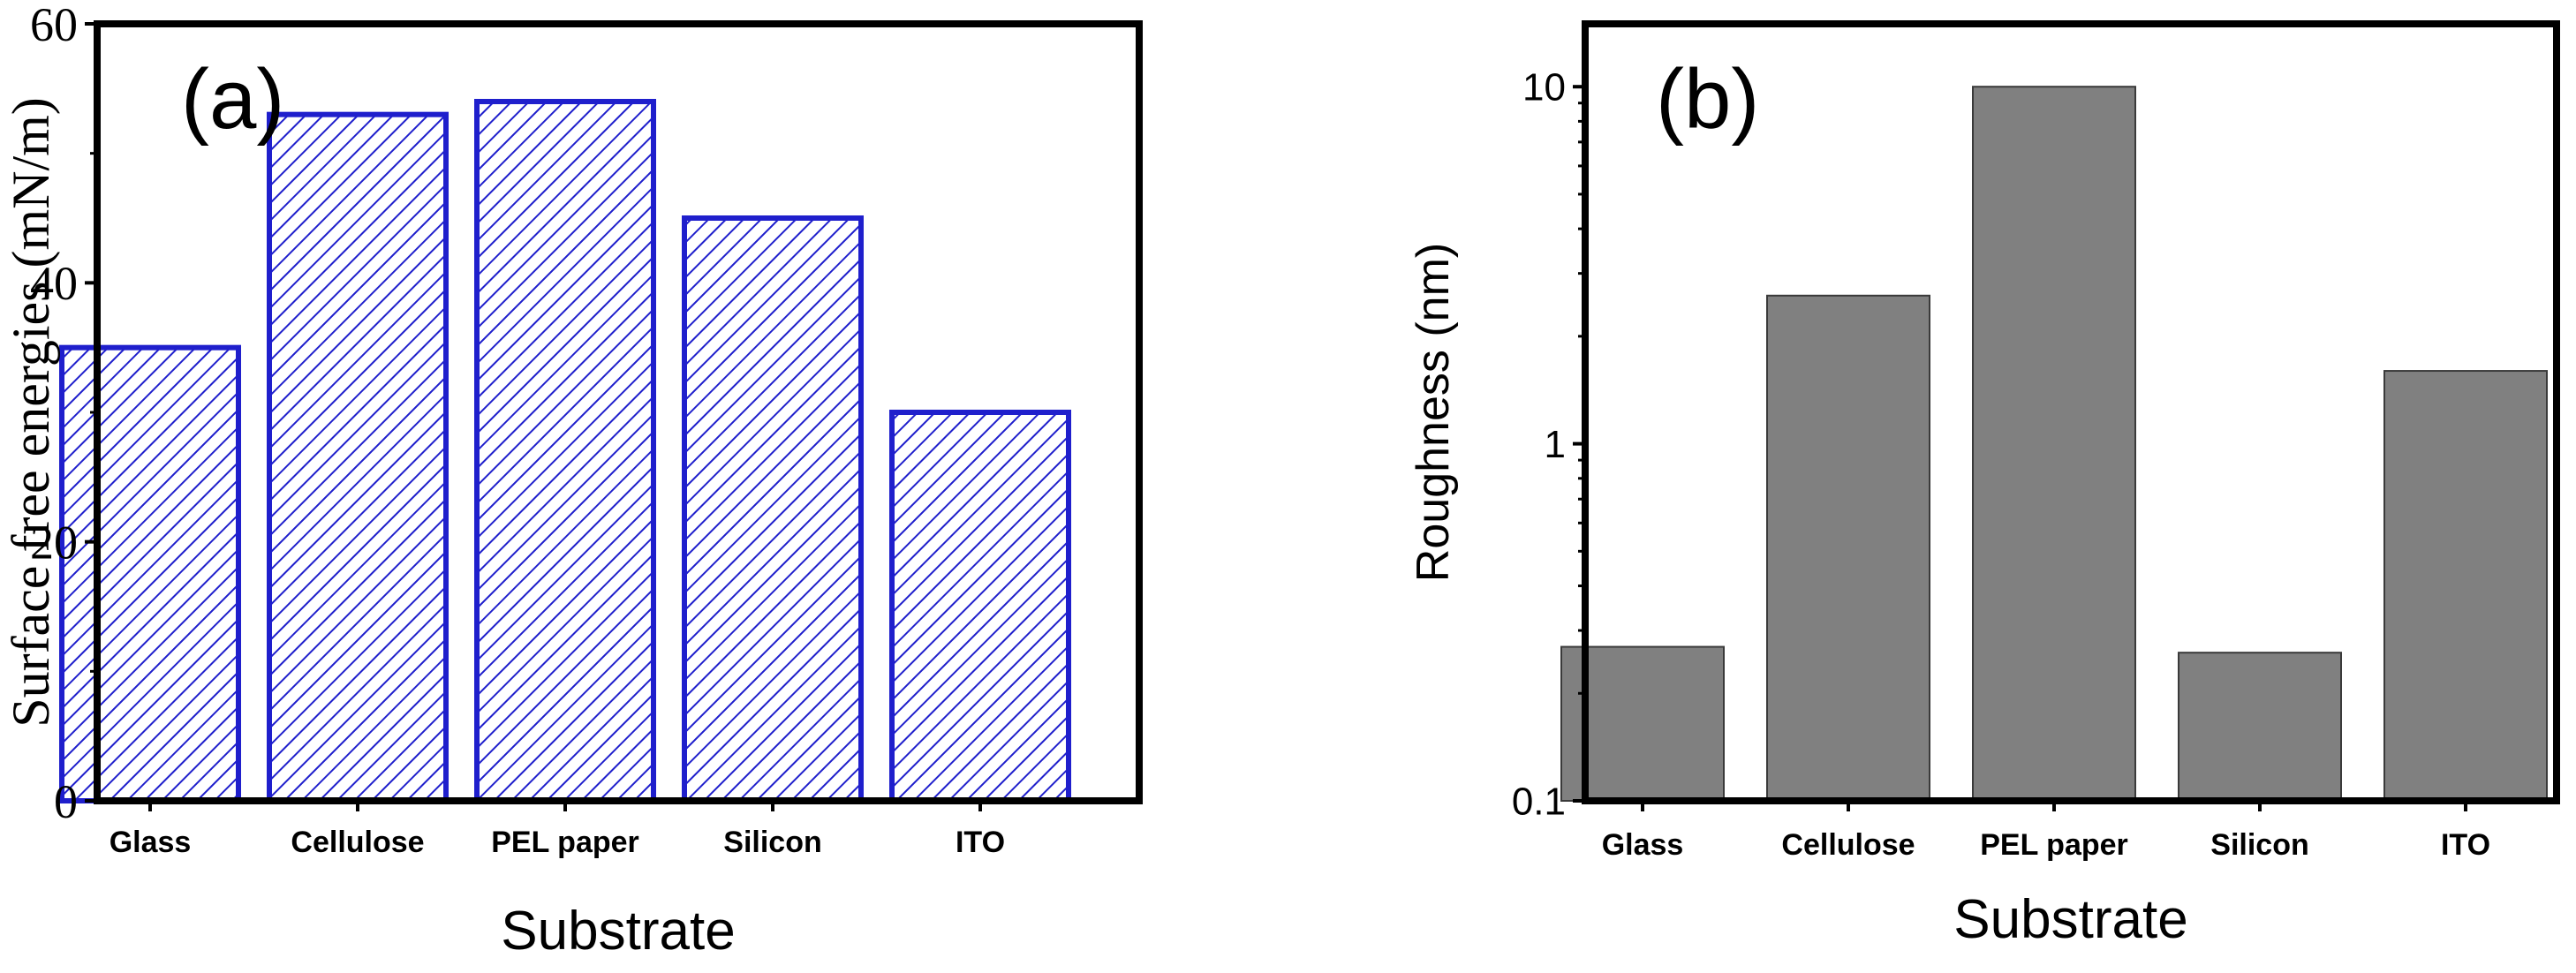  I want to click on y-tick-label: 0, so click(66, 801).